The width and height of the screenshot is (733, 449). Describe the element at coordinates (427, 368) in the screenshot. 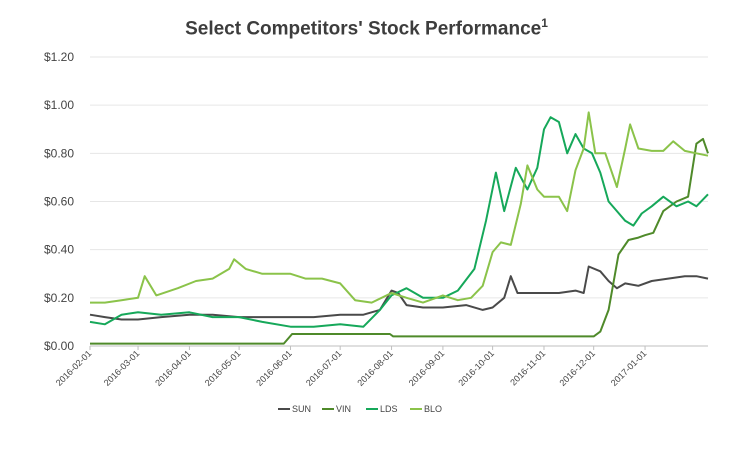

I see `x-tick-label: 2016-09-01` at that location.